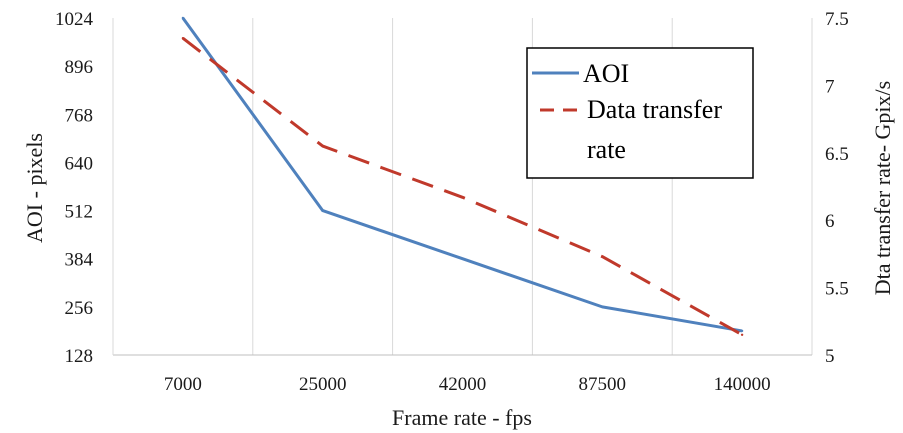 Image resolution: width=903 pixels, height=433 pixels. Describe the element at coordinates (837, 154) in the screenshot. I see `y2-tick-label: 6.5` at that location.